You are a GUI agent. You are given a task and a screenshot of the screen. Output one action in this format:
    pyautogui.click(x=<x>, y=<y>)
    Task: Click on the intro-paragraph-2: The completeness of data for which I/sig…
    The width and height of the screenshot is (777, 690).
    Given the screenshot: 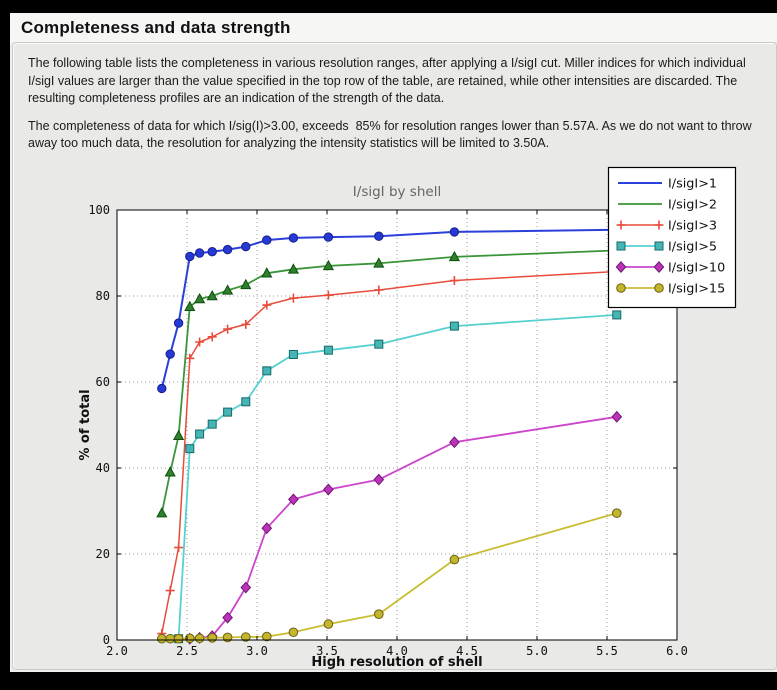 What is the action you would take?
    pyautogui.click(x=392, y=134)
    